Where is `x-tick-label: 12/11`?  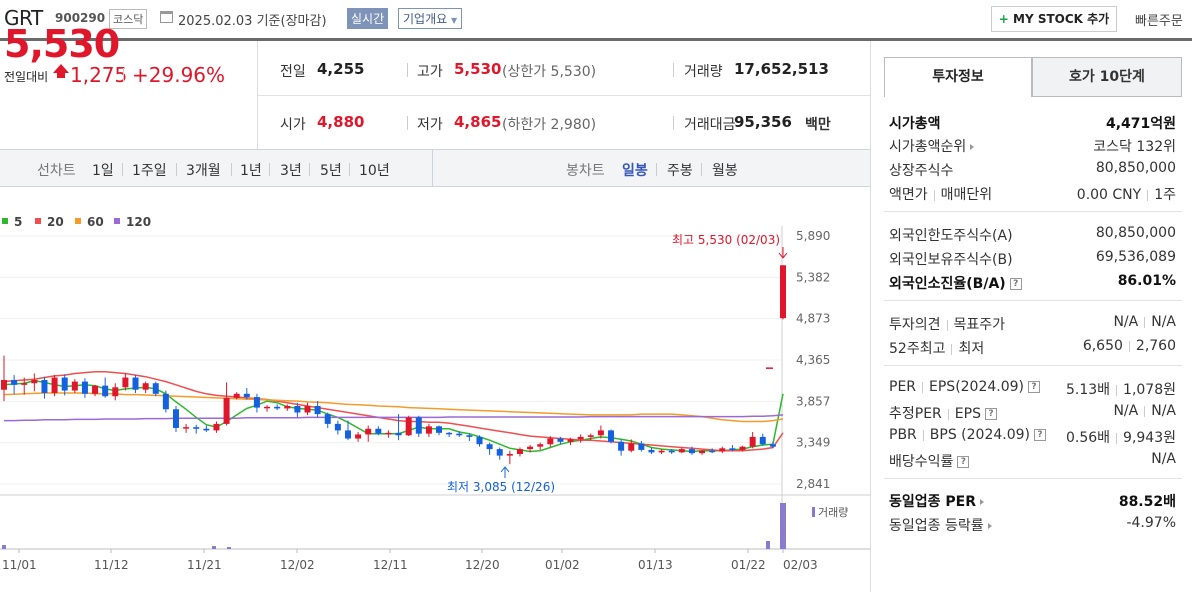
x-tick-label: 12/11 is located at coordinates (390, 565).